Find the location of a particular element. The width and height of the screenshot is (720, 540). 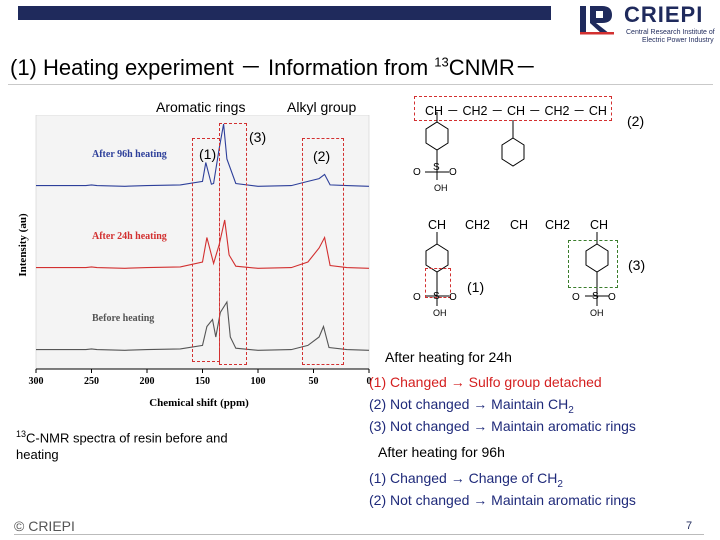

result-96h-item-1: (1) Changed → Change of CH2 is located at coordinates (466, 480).